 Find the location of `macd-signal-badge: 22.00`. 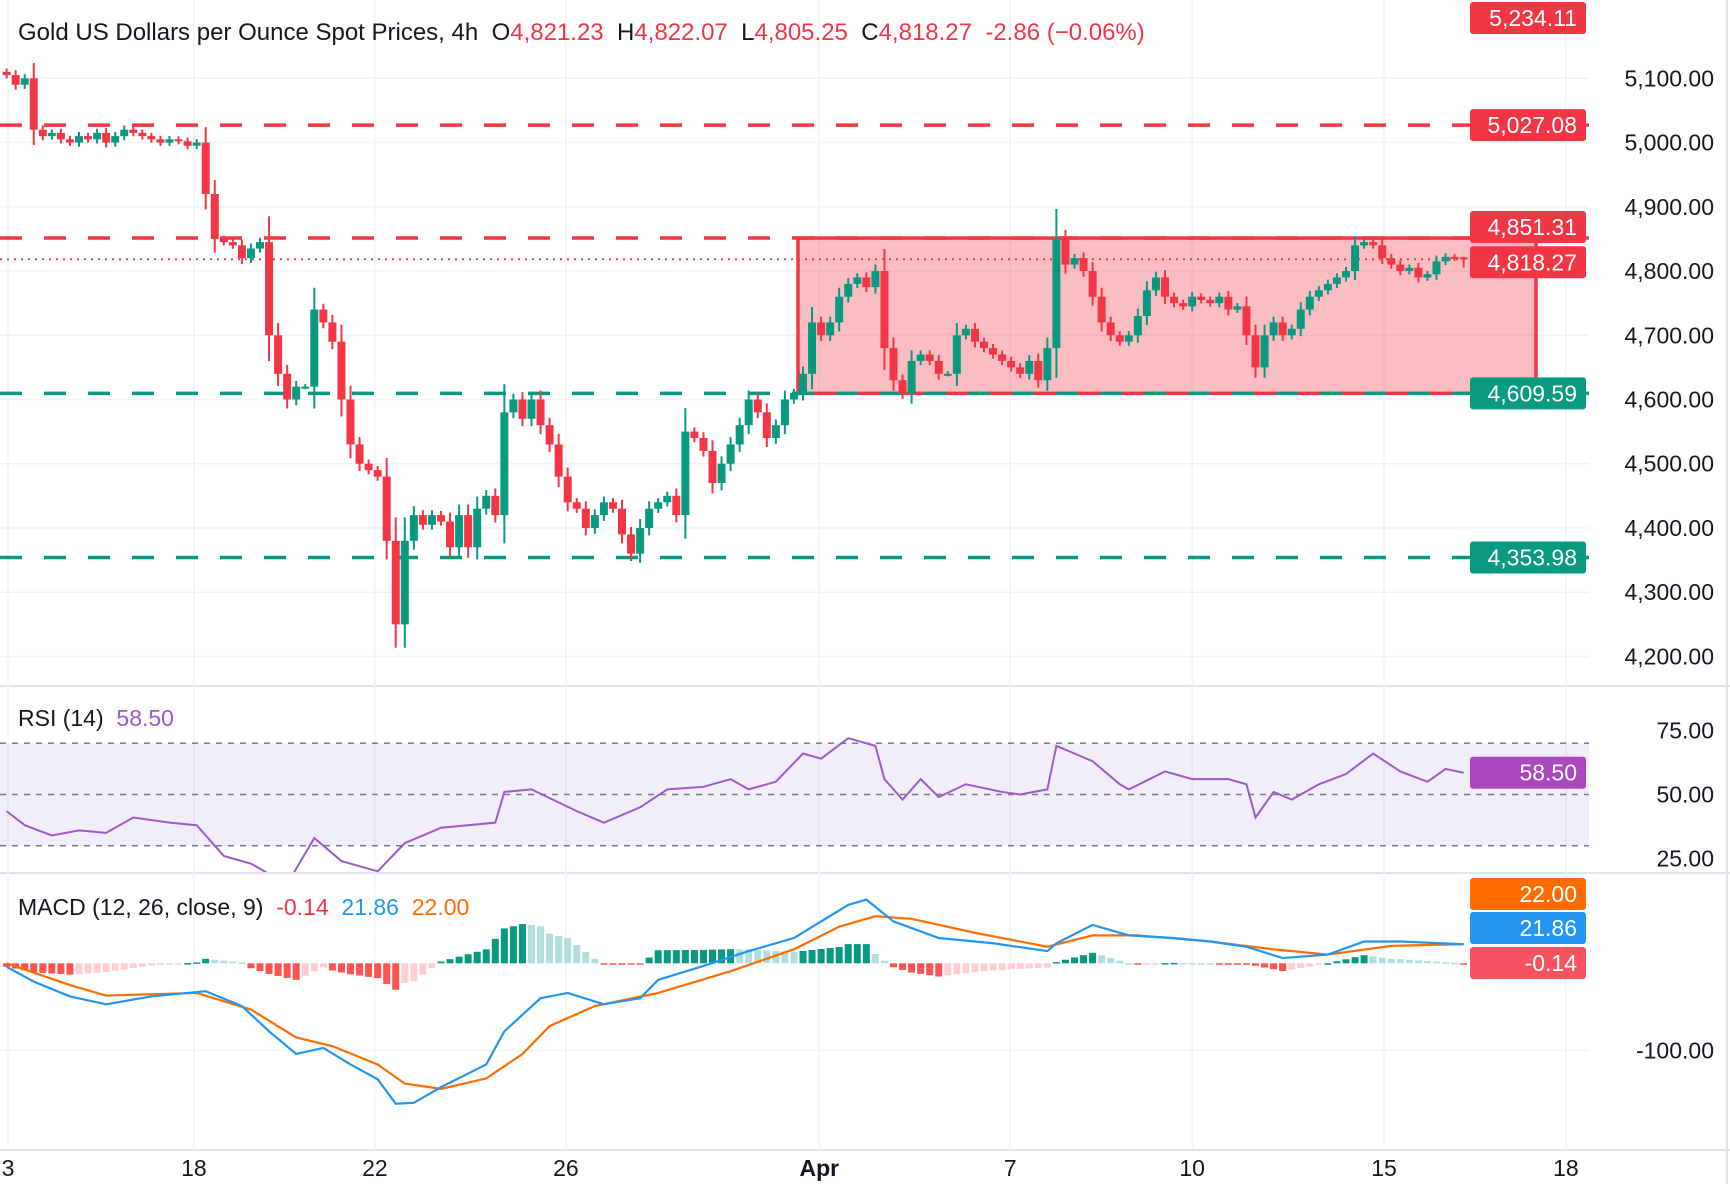

macd-signal-badge: 22.00 is located at coordinates (1528, 894).